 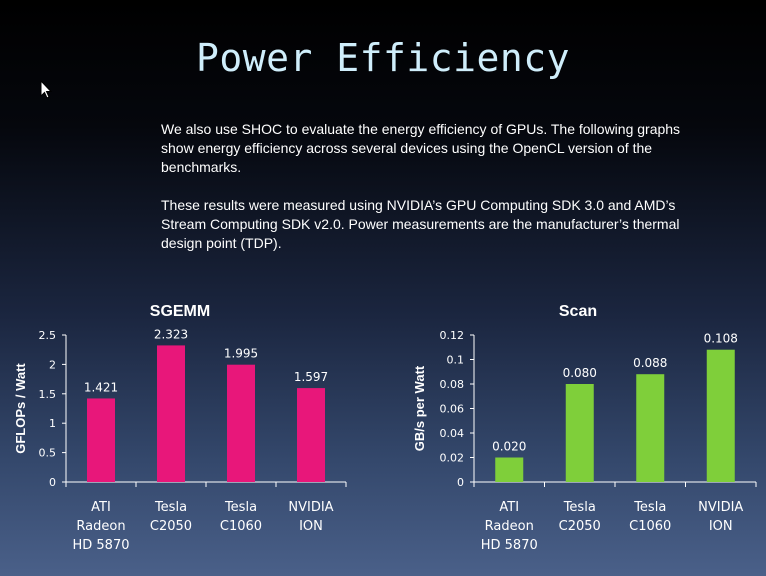 What do you see at coordinates (452, 335) in the screenshot?
I see `chart1-ytick-label: 0.12` at bounding box center [452, 335].